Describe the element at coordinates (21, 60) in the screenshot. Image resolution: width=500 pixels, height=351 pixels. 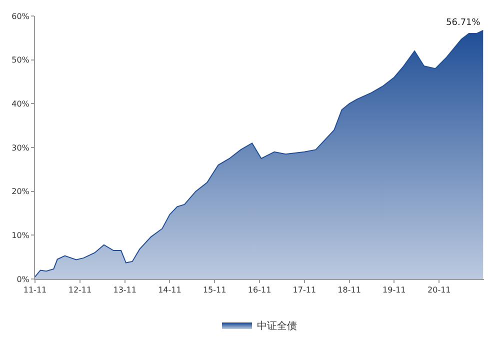
I see `y-tick-label: 50%` at that location.